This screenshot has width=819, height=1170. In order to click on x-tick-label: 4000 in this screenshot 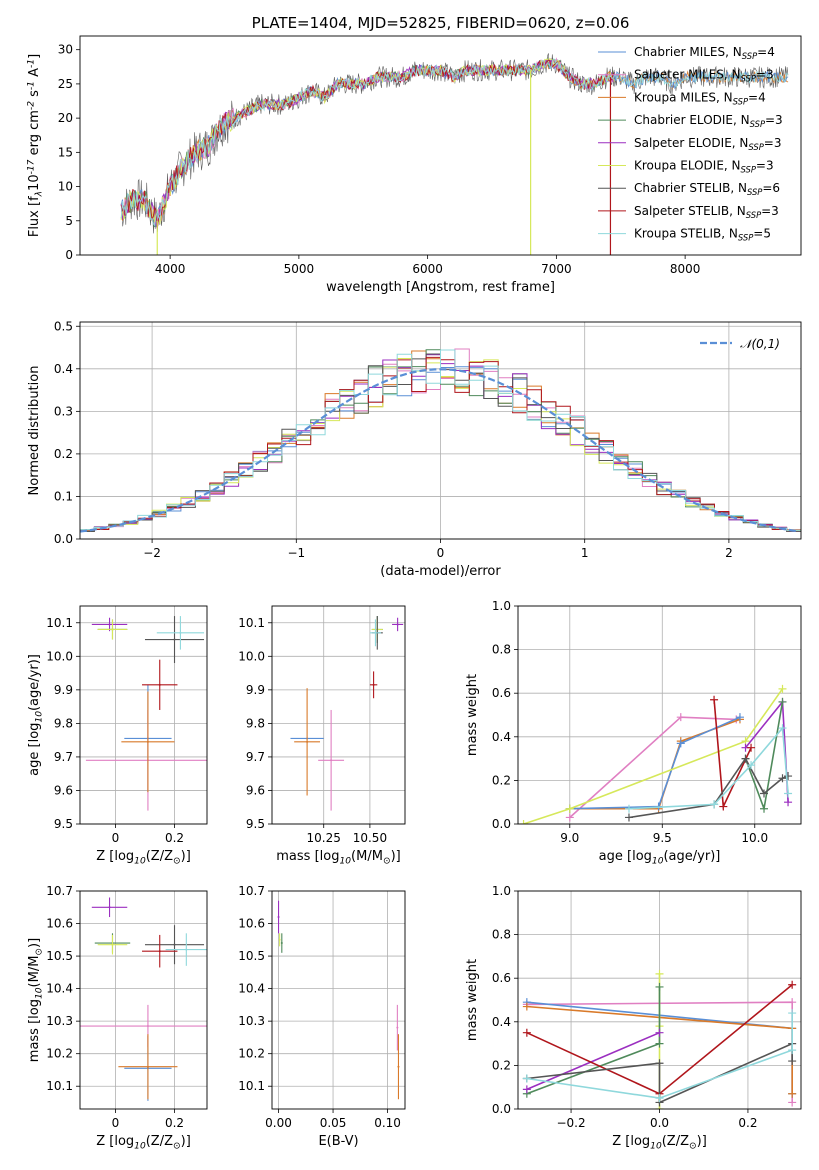, I will do `click(170, 269)`.